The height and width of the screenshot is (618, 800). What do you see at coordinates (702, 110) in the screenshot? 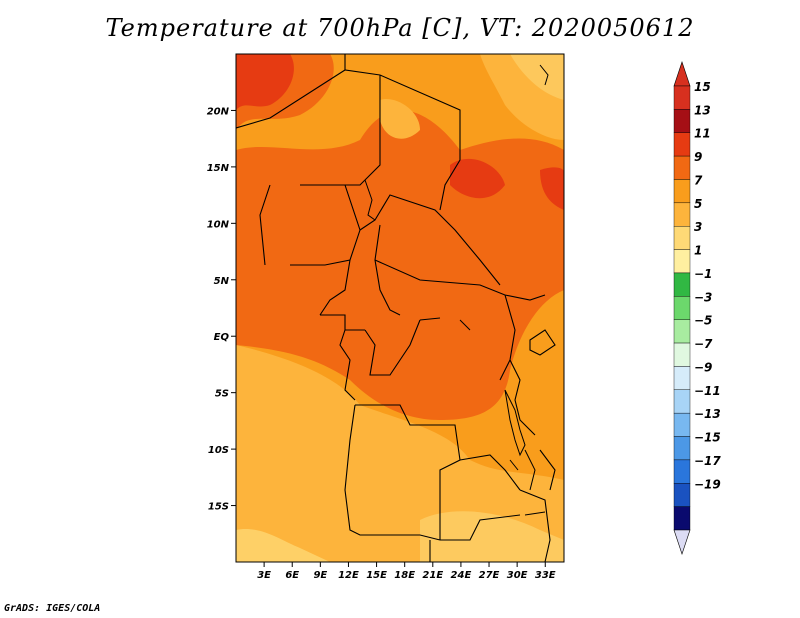
I see `colorbar-label: 13` at bounding box center [702, 110].